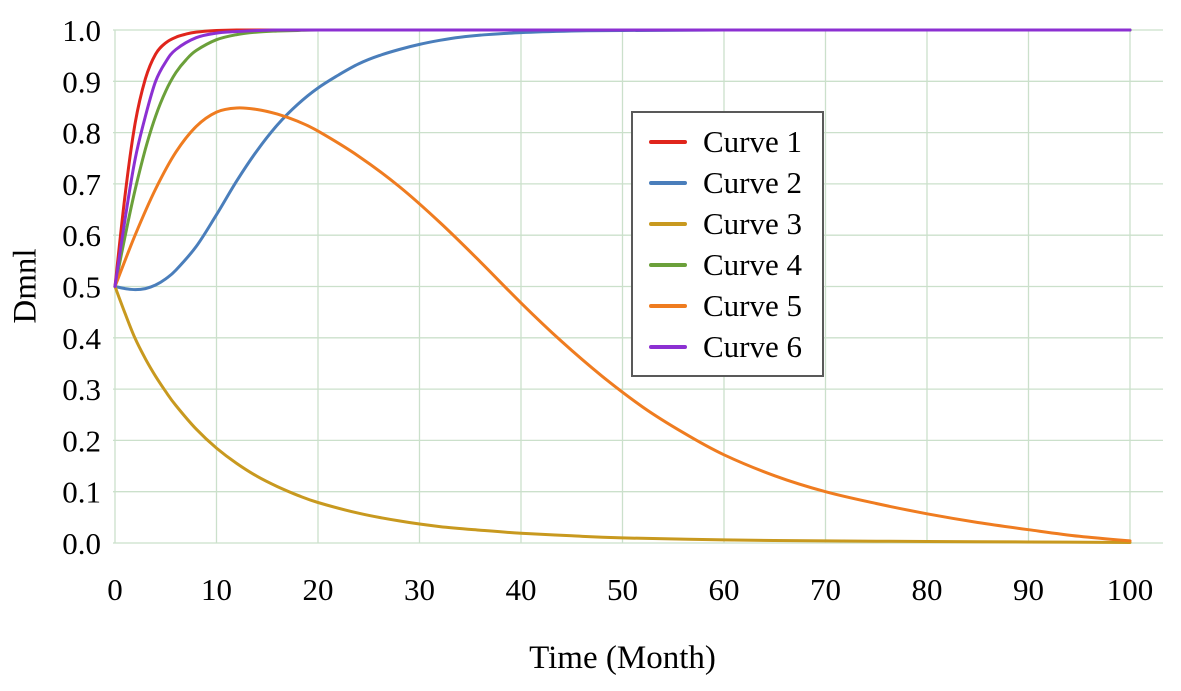  I want to click on x-tick-label: 30, so click(419, 589).